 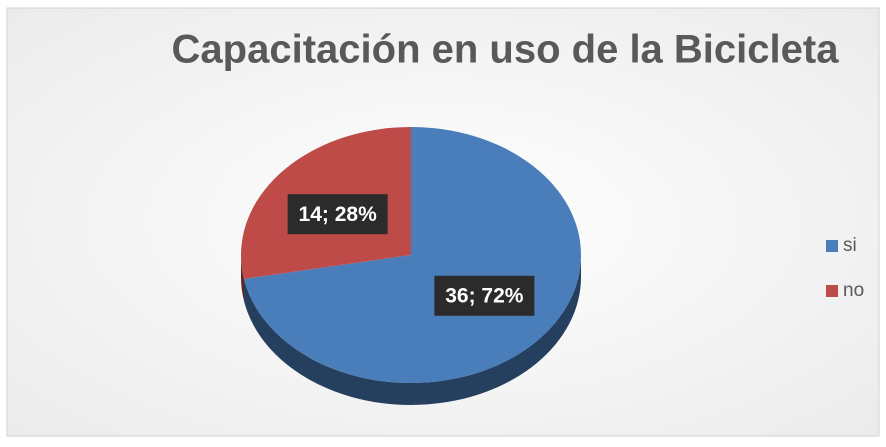 I want to click on chart-title: Capacitación en uso de la Bicicleta, so click(x=506, y=50).